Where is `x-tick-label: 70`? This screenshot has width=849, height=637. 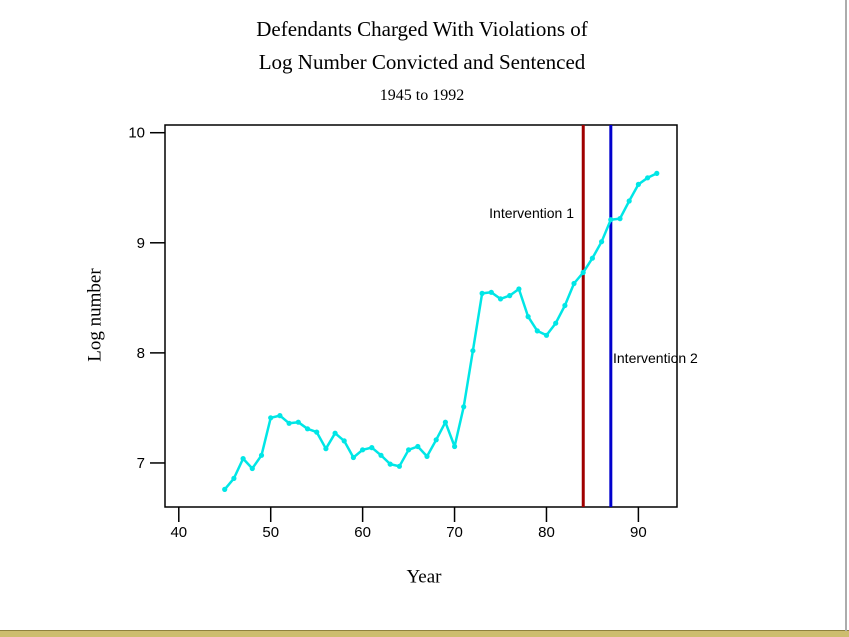
x-tick-label: 70 is located at coordinates (454, 532).